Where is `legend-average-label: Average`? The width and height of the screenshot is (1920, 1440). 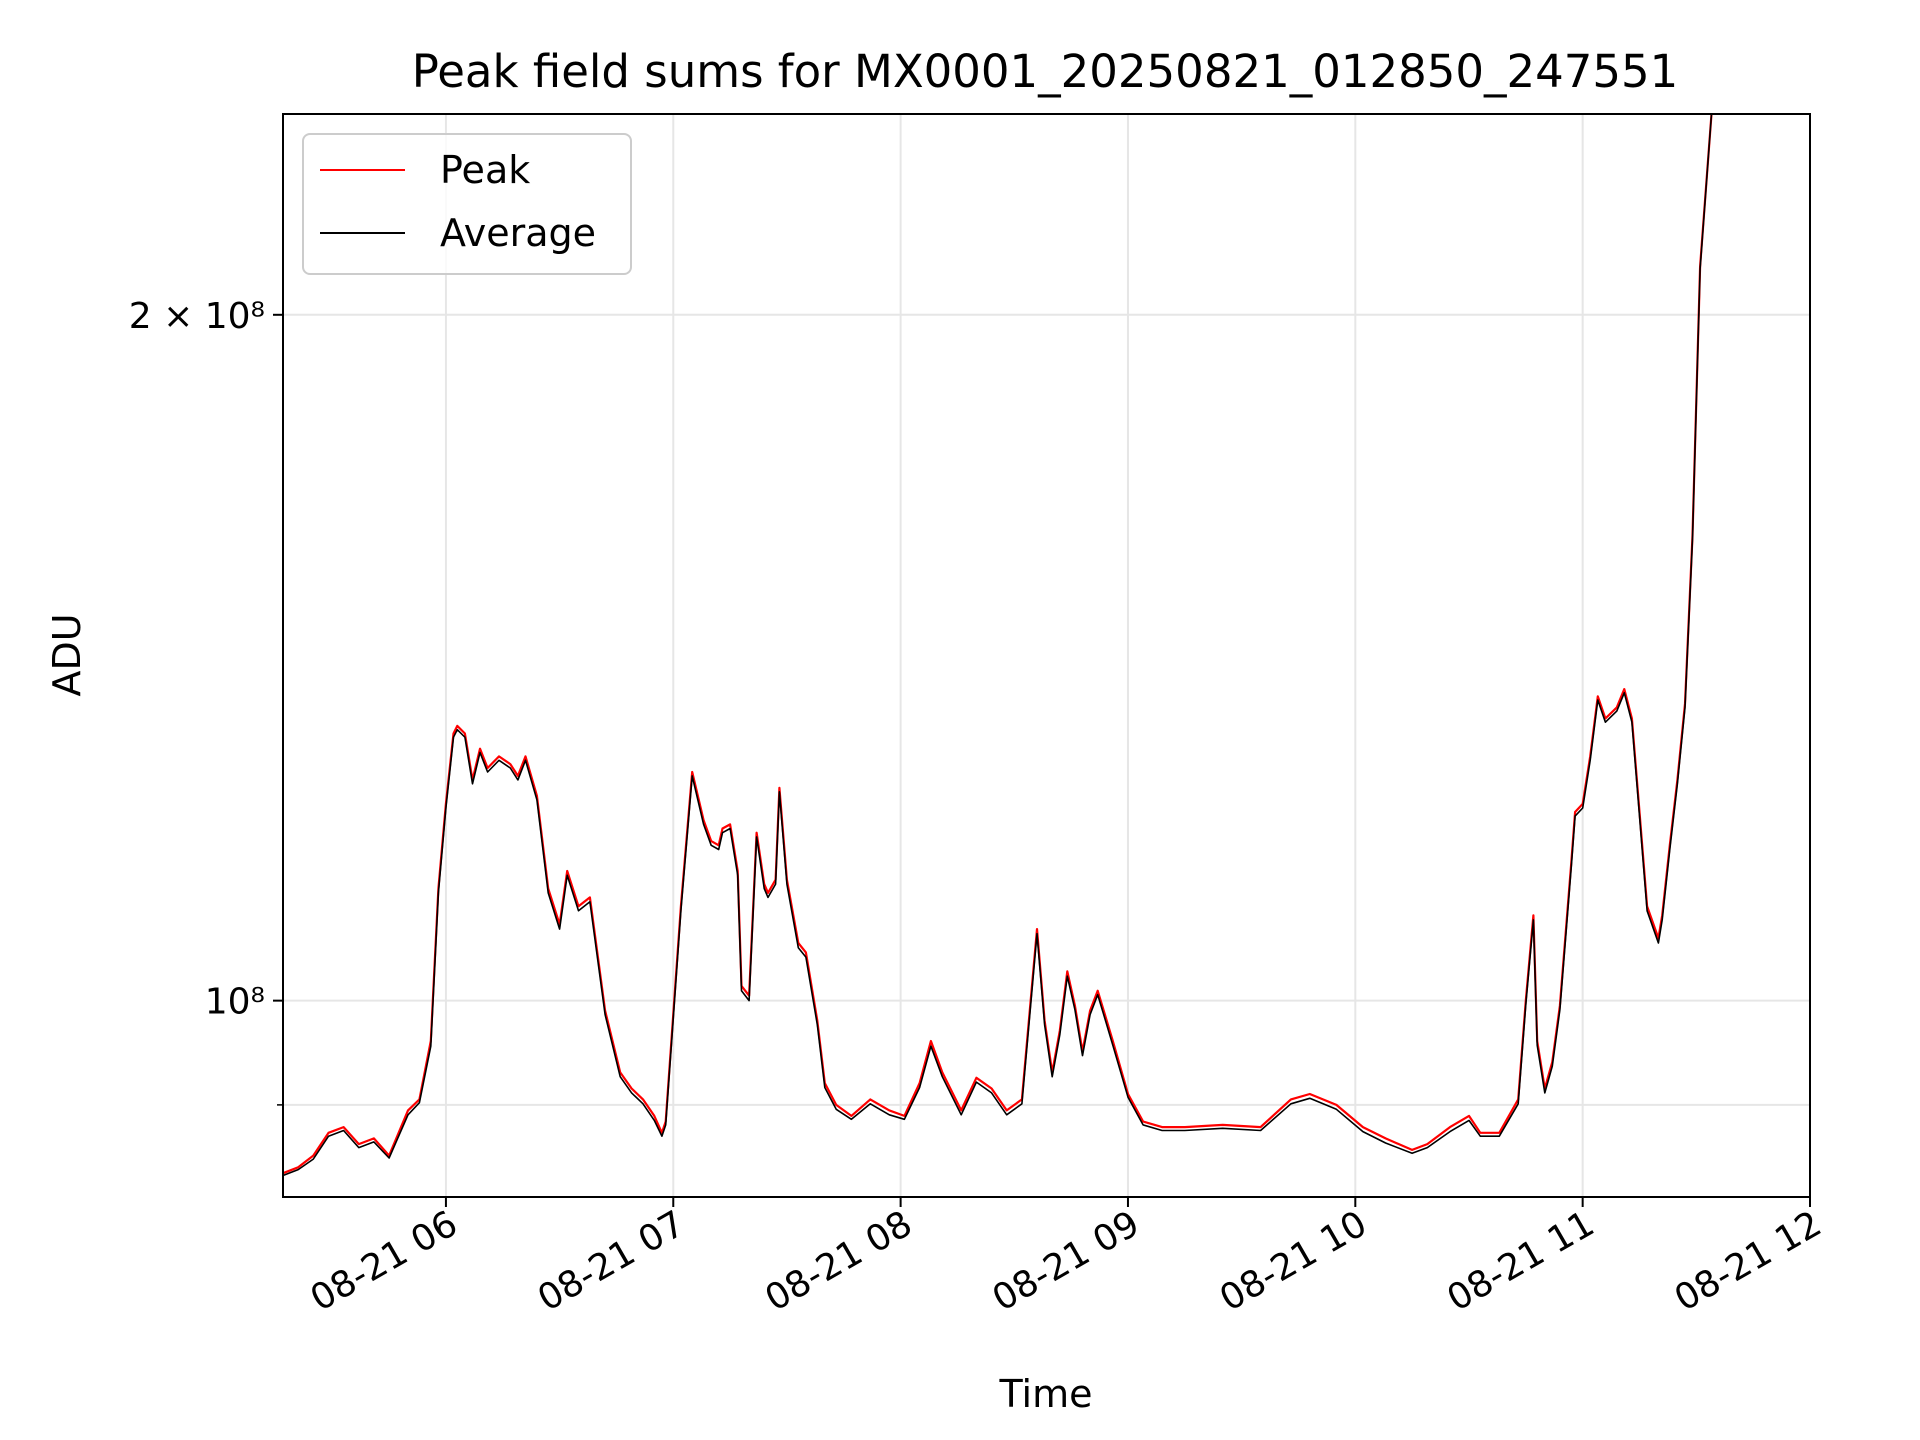
legend-average-label: Average is located at coordinates (518, 233).